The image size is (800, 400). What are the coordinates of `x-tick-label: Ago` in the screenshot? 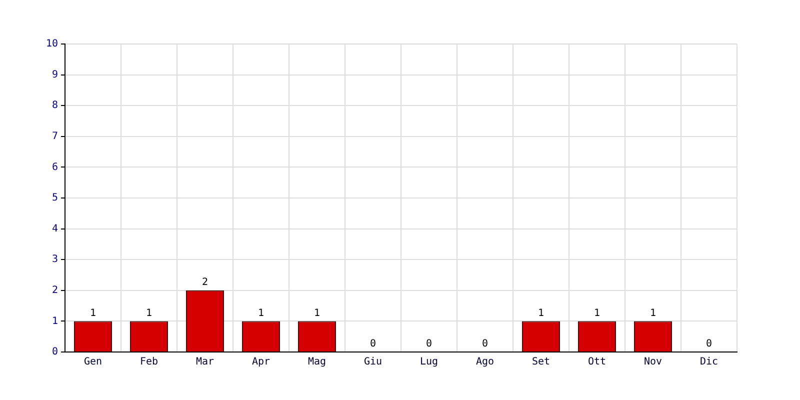 It's located at (485, 362).